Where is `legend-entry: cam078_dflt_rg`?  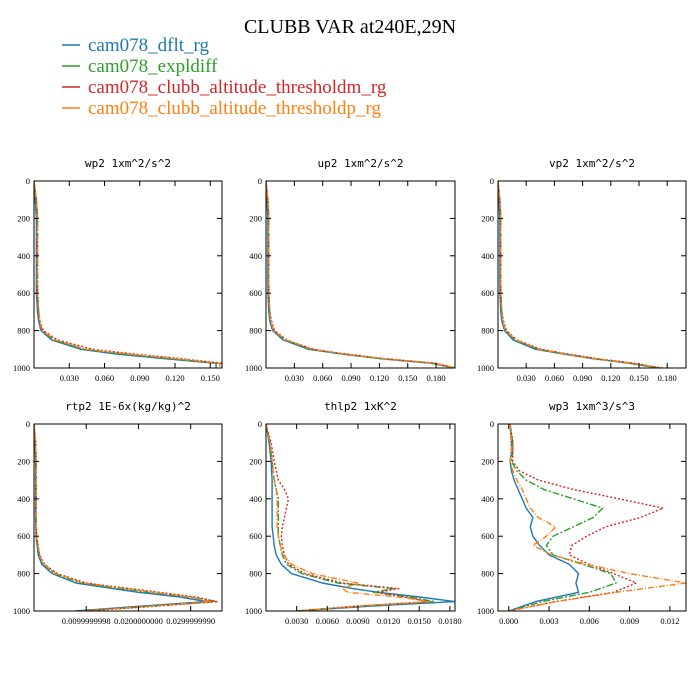
legend-entry: cam078_dflt_rg is located at coordinates (136, 45).